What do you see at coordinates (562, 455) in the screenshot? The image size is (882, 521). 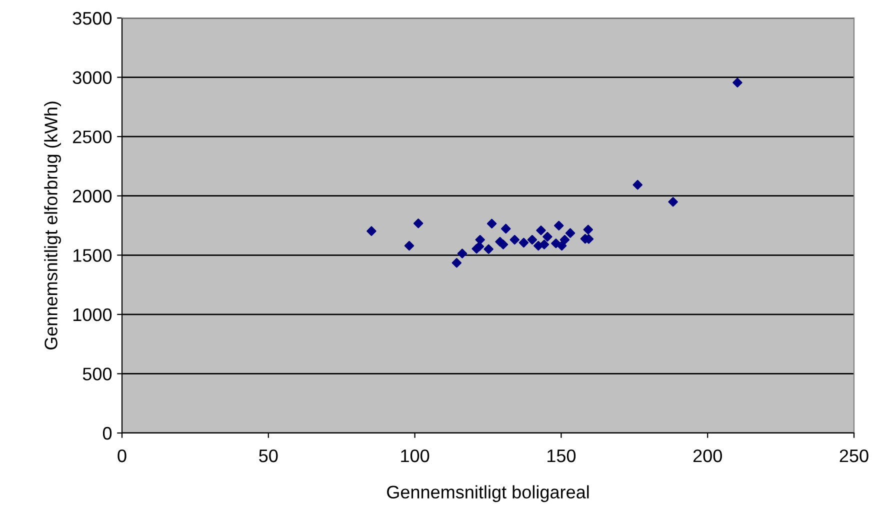 I see `x-tick-label: 150` at bounding box center [562, 455].